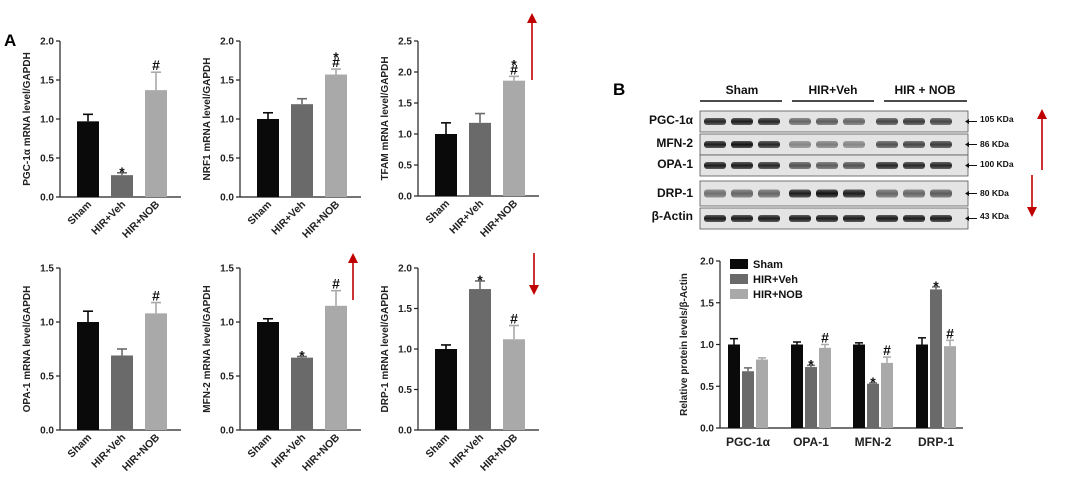 This screenshot has height=483, width=1080. Describe the element at coordinates (994, 216) in the screenshot. I see `blot-kda-label: 43 KDa` at that location.